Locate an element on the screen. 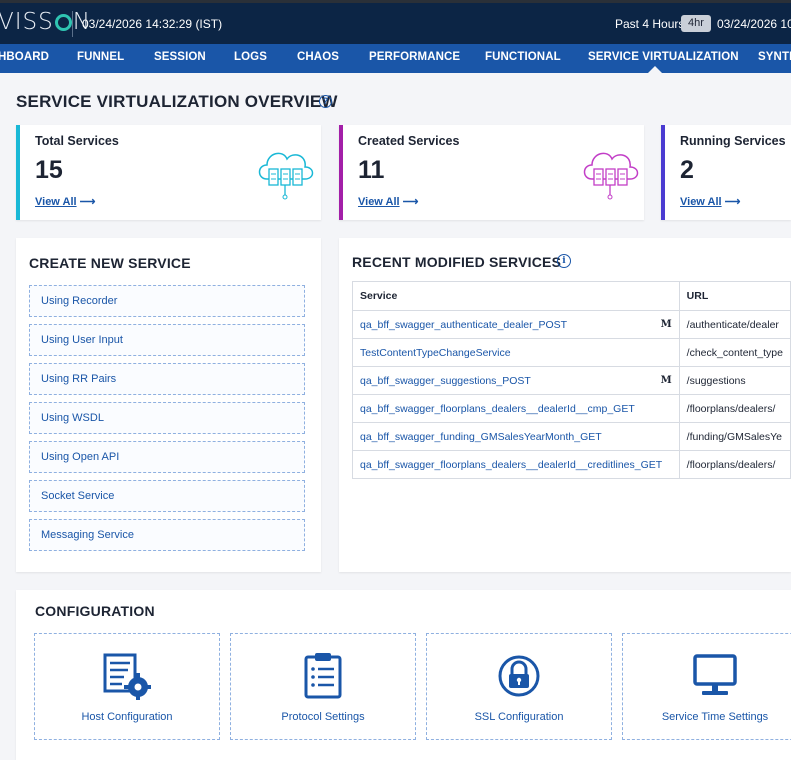  configuration-title: CONFIGURATION is located at coordinates (95, 611).